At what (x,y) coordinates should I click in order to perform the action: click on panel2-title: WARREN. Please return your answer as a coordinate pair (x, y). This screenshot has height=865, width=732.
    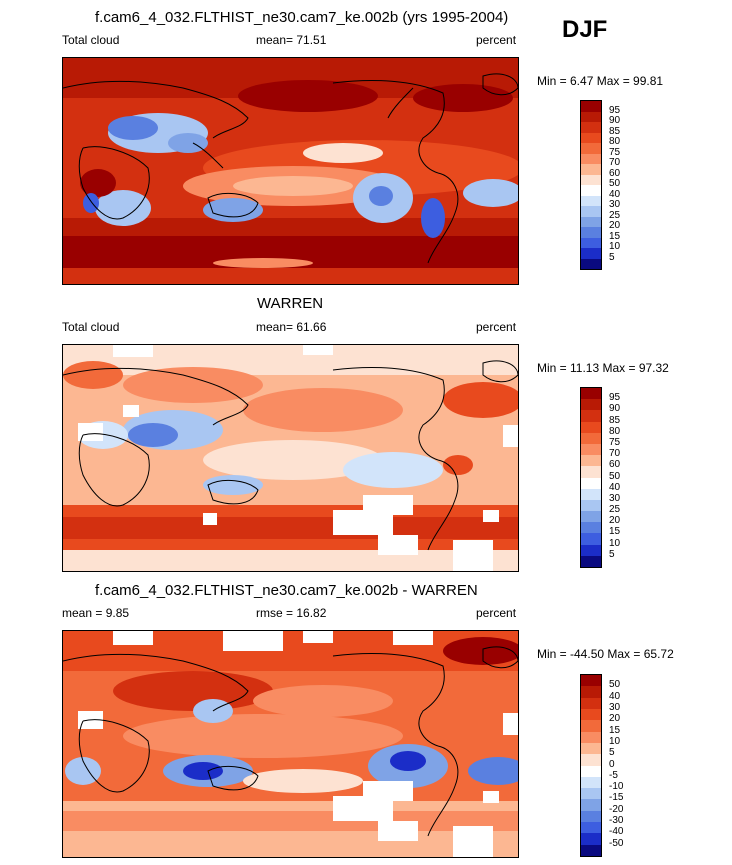
    Looking at the image, I should click on (290, 303).